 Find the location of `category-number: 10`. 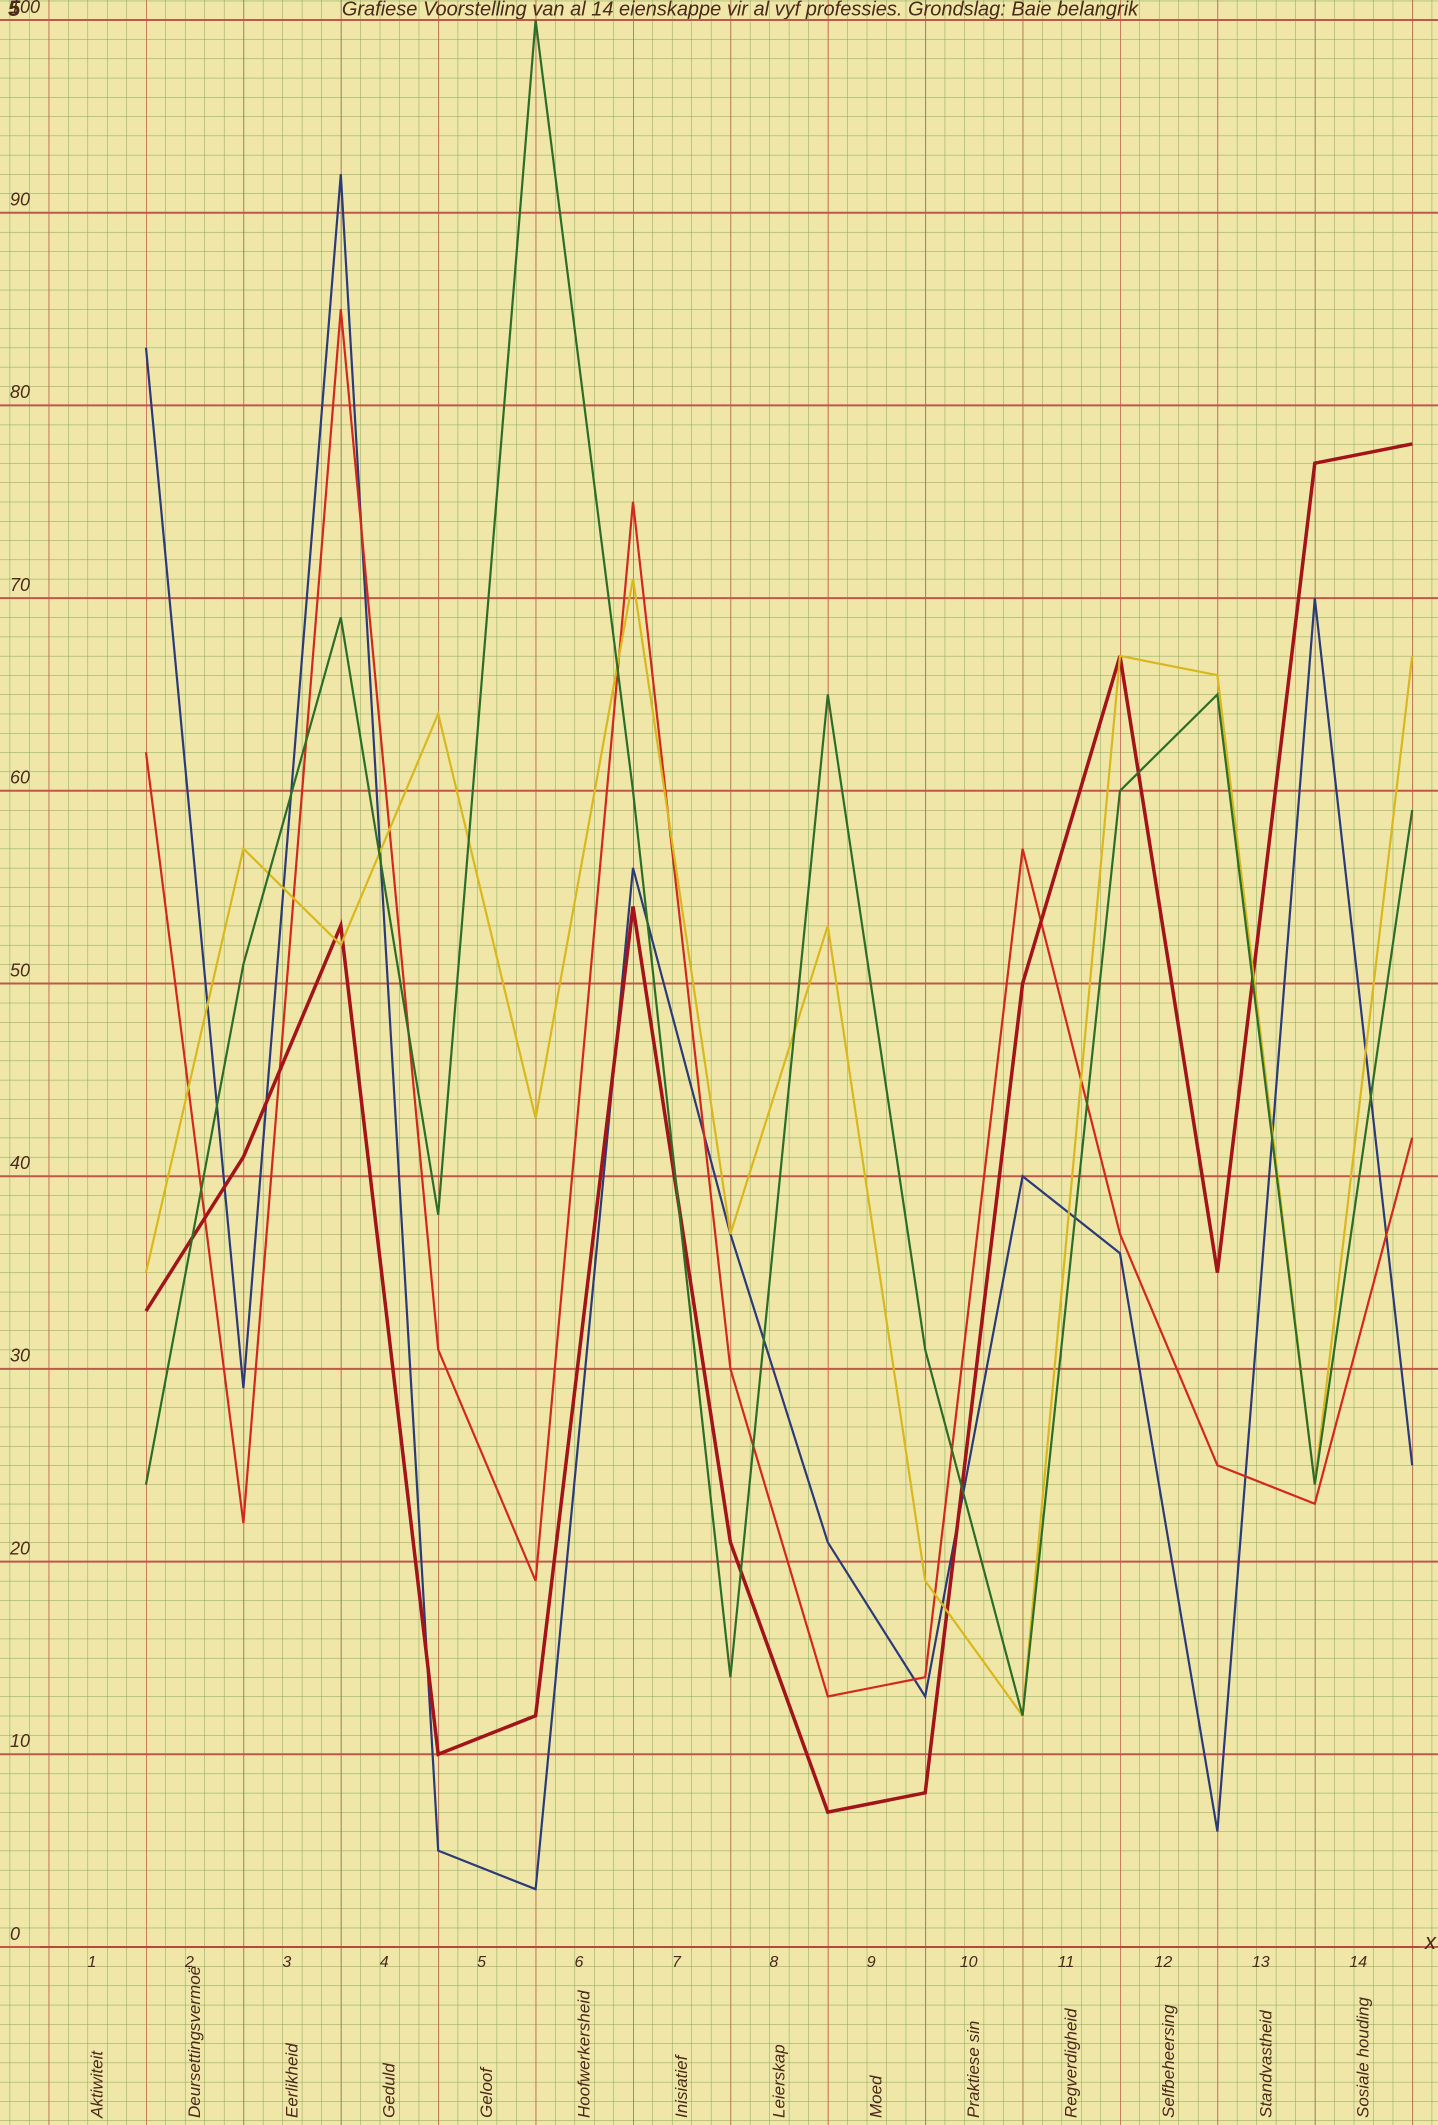

category-number: 10 is located at coordinates (969, 1962).